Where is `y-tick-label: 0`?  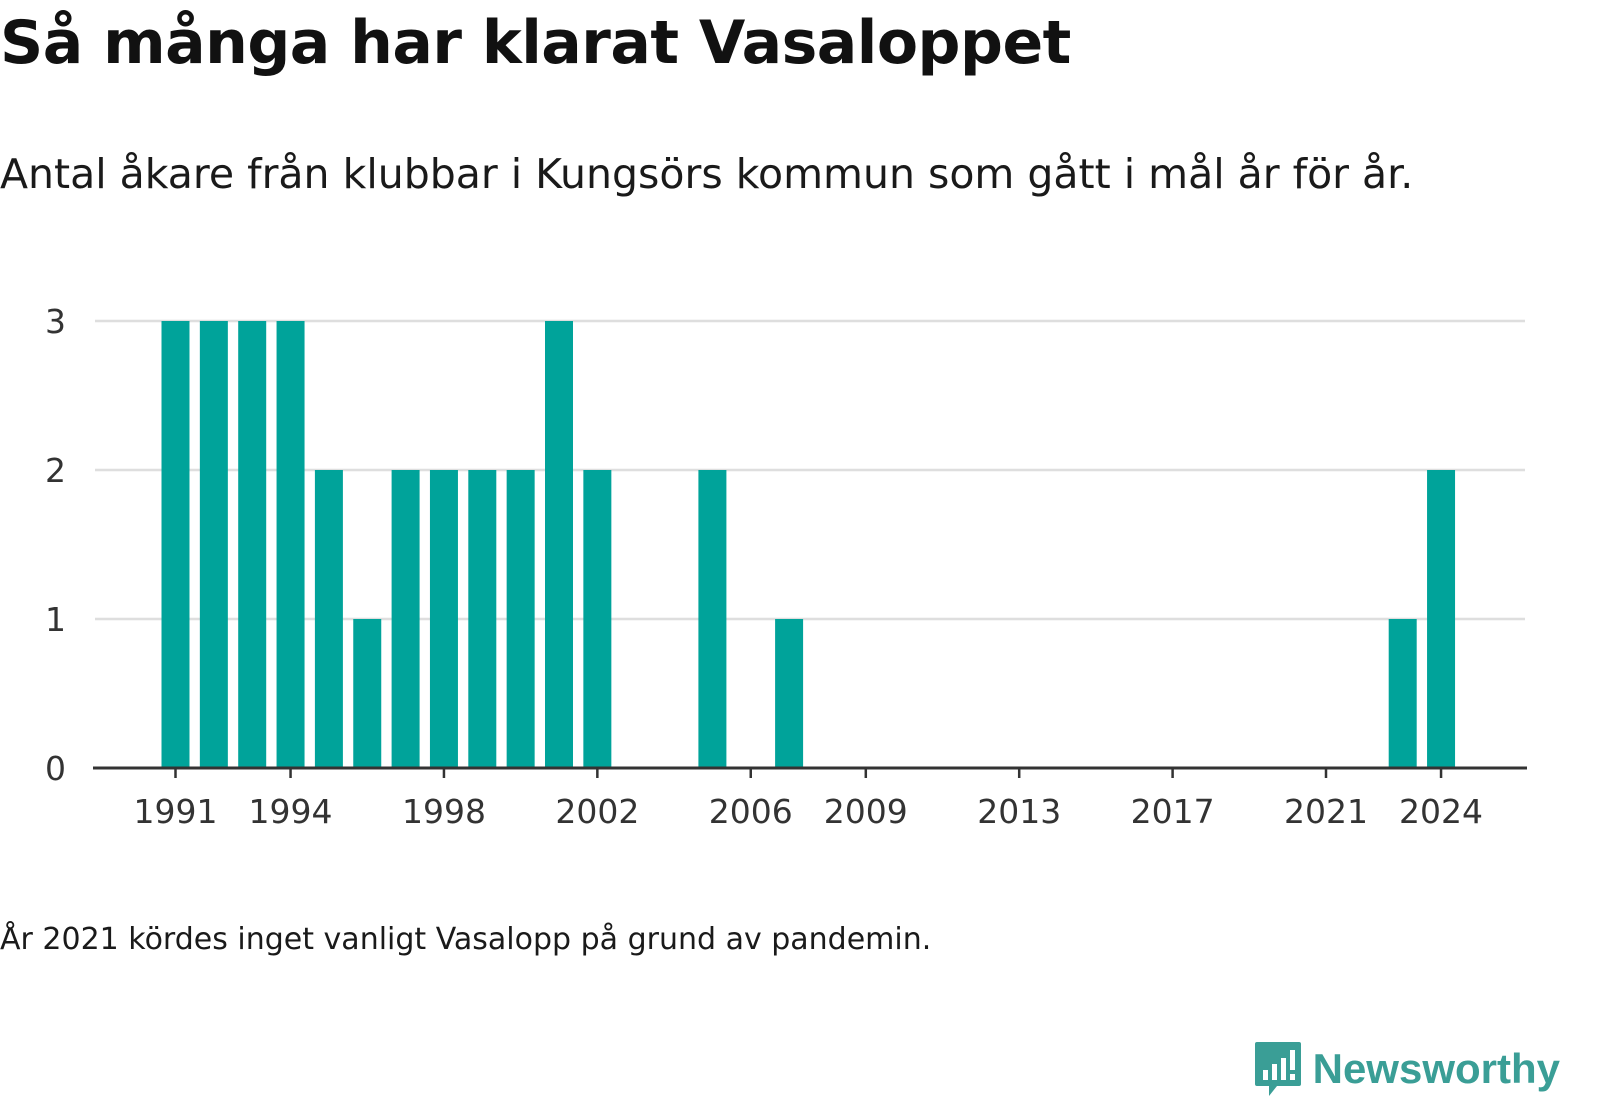 y-tick-label: 0 is located at coordinates (55, 768).